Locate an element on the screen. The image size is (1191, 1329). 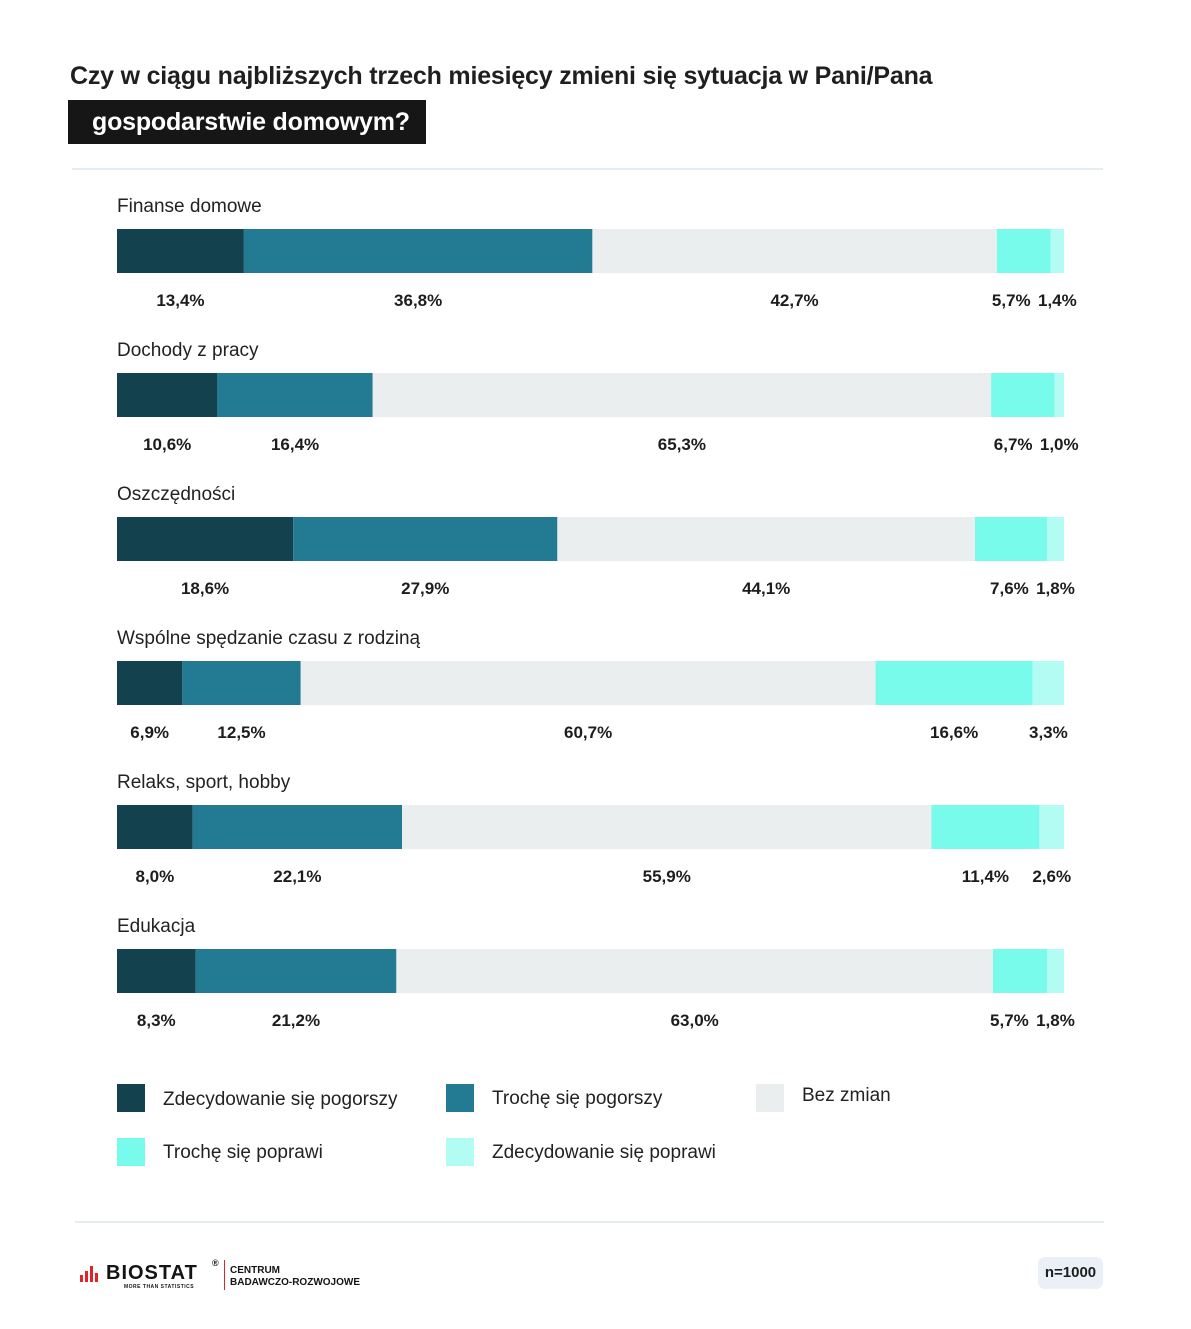
value-label-wspolne-spedzanie-czasu-z-rodzina-no-change: 60,7% is located at coordinates (588, 732).